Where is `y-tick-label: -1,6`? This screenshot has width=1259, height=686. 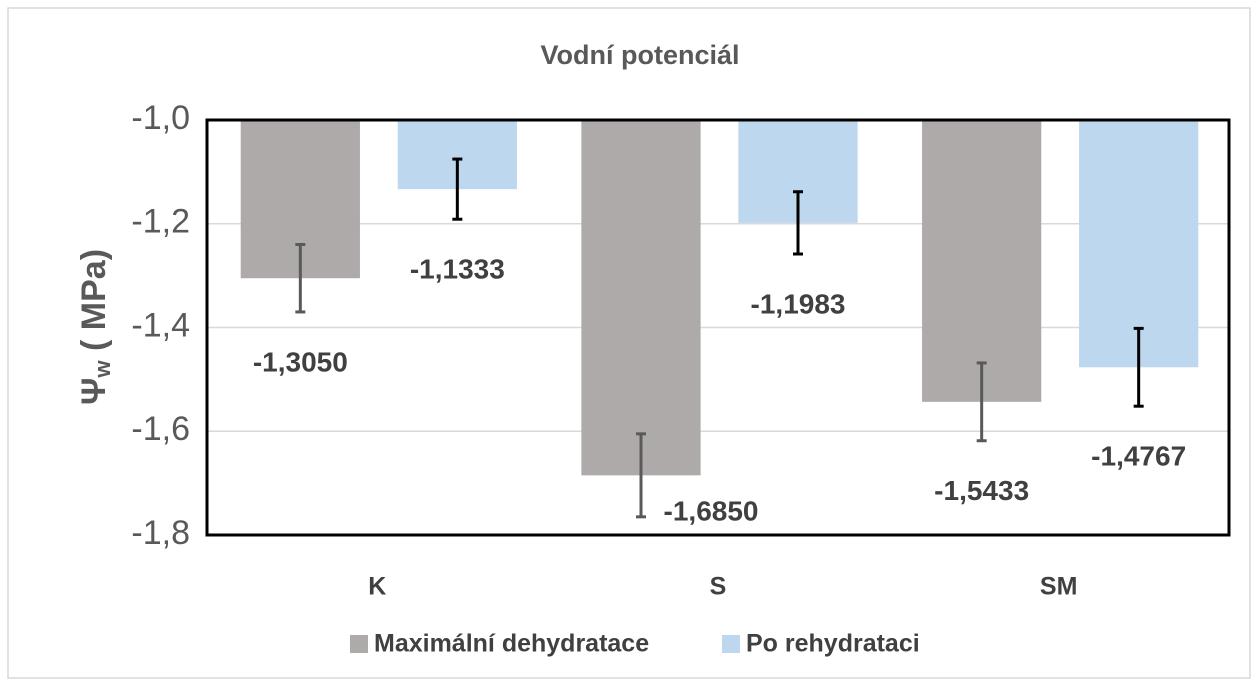
y-tick-label: -1,6 is located at coordinates (160, 429).